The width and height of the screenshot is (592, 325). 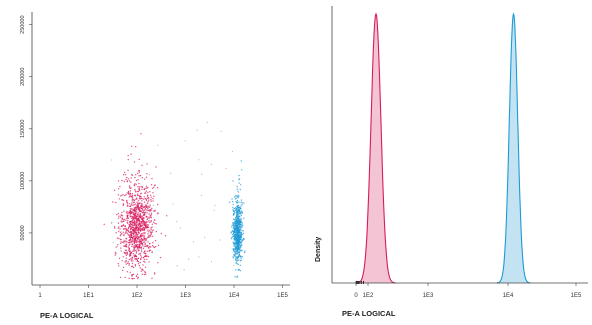 What do you see at coordinates (23, 77) in the screenshot?
I see `y-tick-label: 200000` at bounding box center [23, 77].